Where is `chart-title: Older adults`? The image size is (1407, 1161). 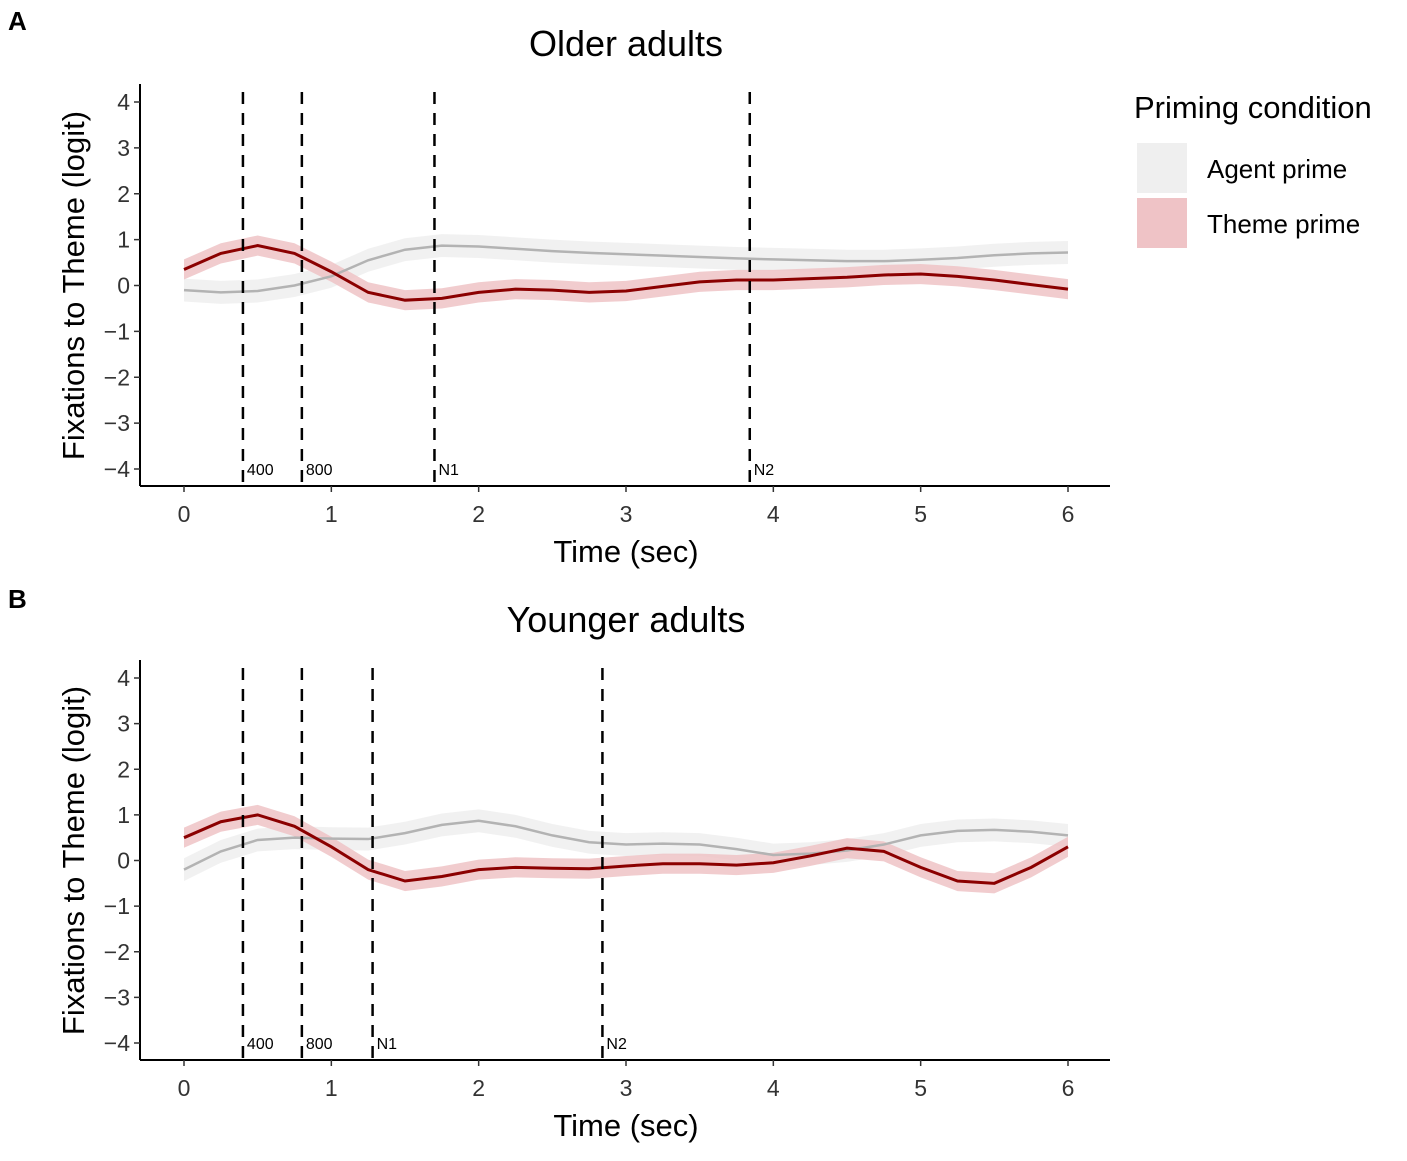
chart-title: Older adults is located at coordinates (626, 43).